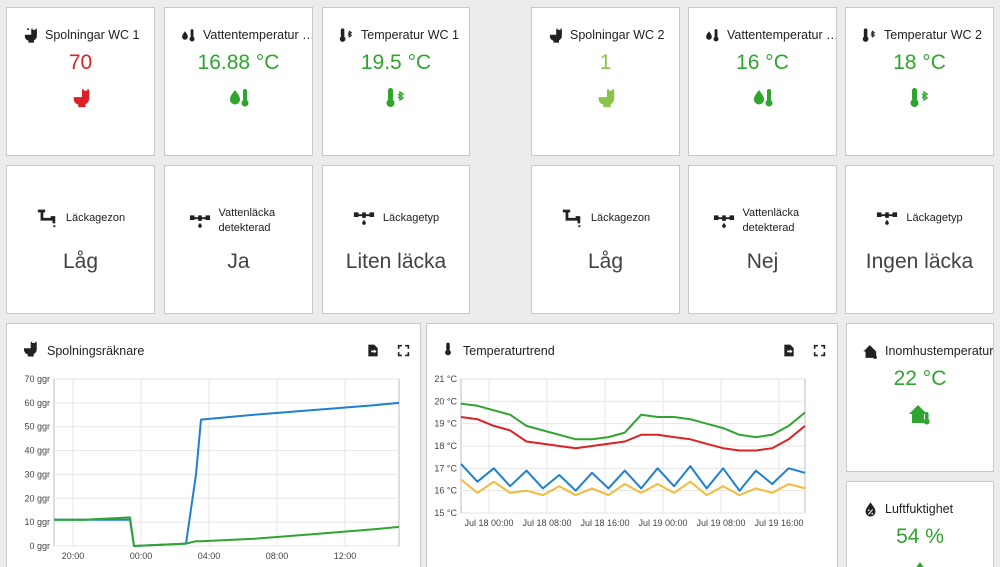 The height and width of the screenshot is (567, 1000). What do you see at coordinates (73, 556) in the screenshot?
I see `x-tick-label: 20:00` at bounding box center [73, 556].